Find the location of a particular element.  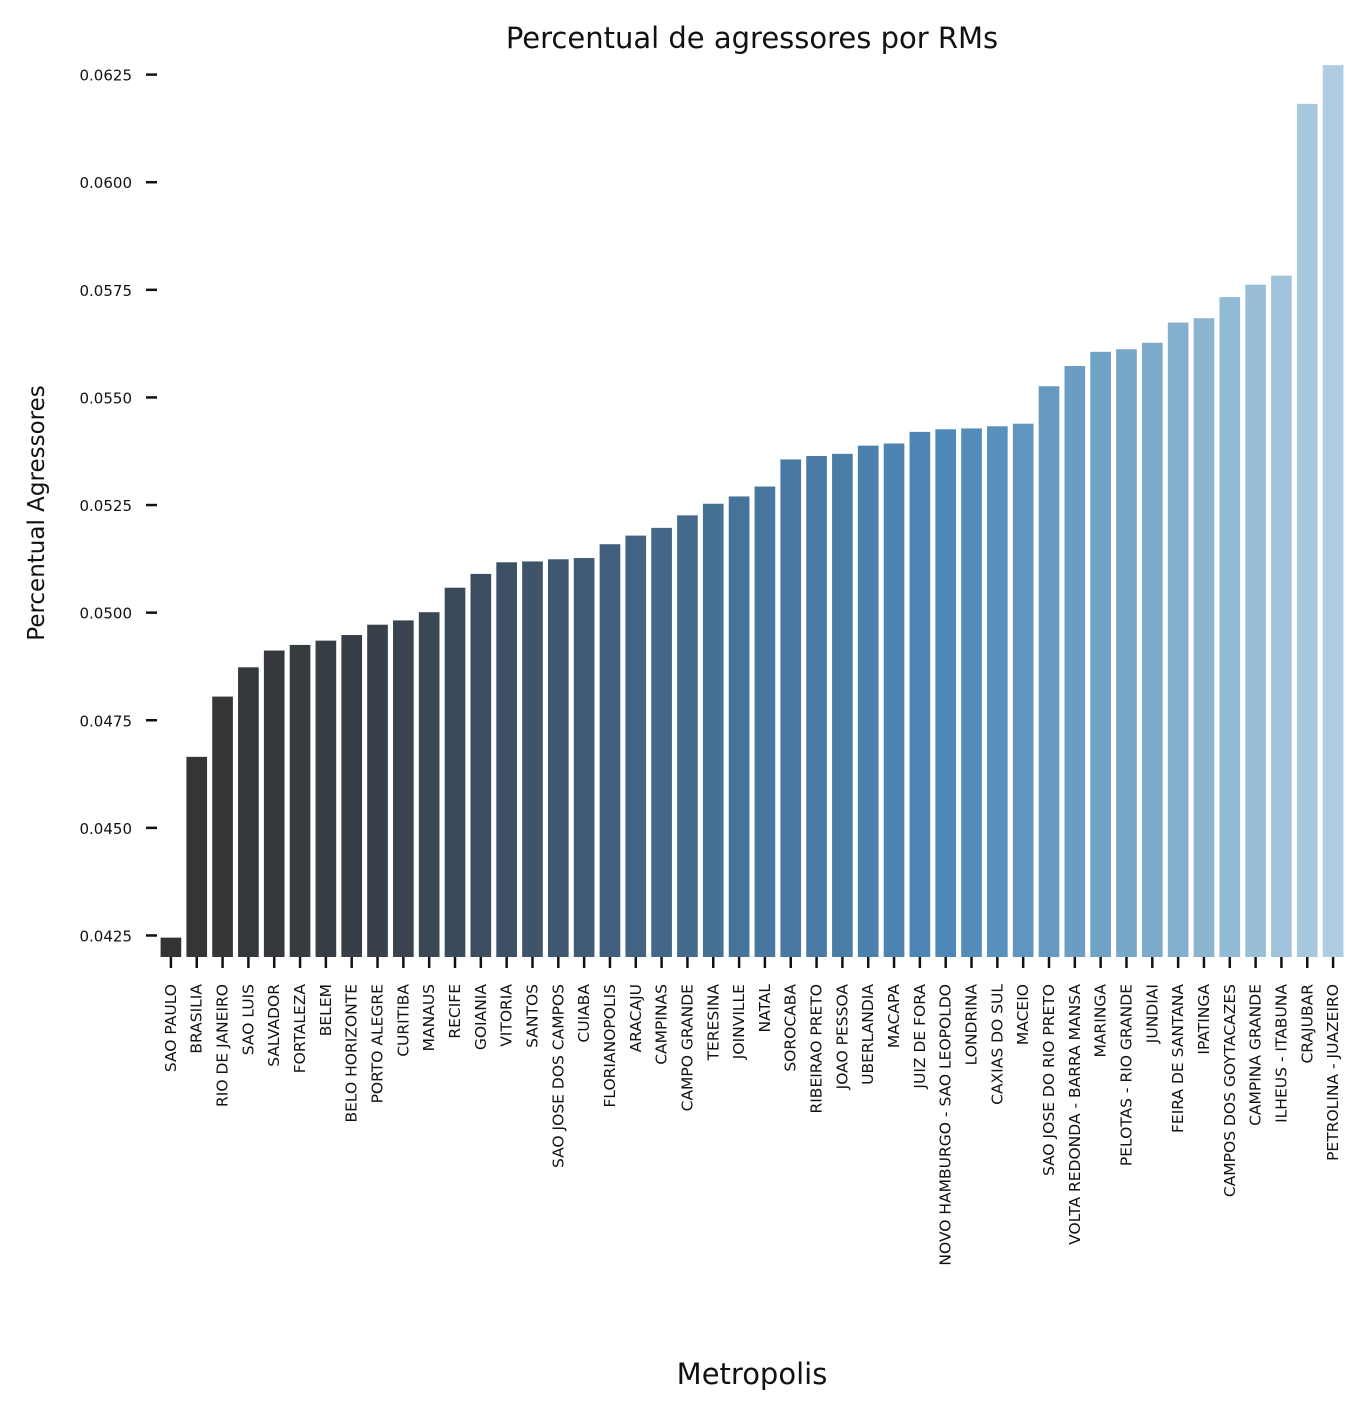

x-tick-label: SAO JOSE DOS CAMPOS is located at coordinates (558, 1076).